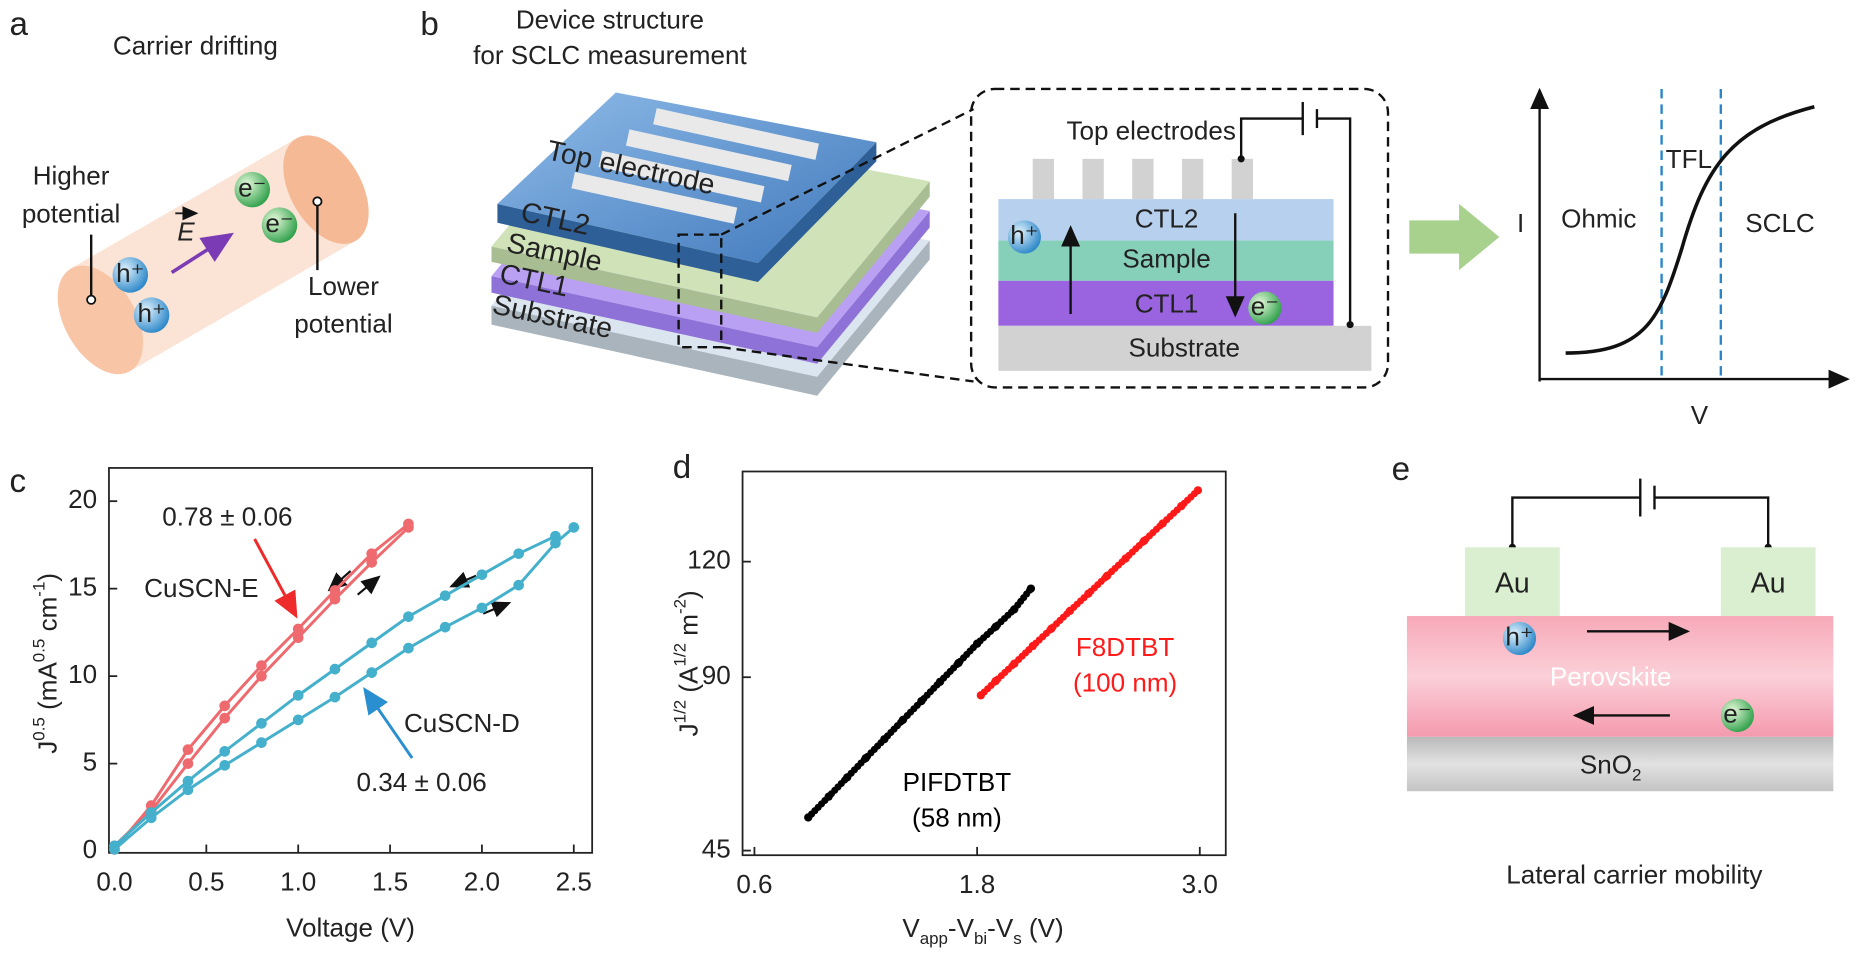 This screenshot has width=1857, height=956. Describe the element at coordinates (202, 253) in the screenshot. I see `field-arrow` at that location.